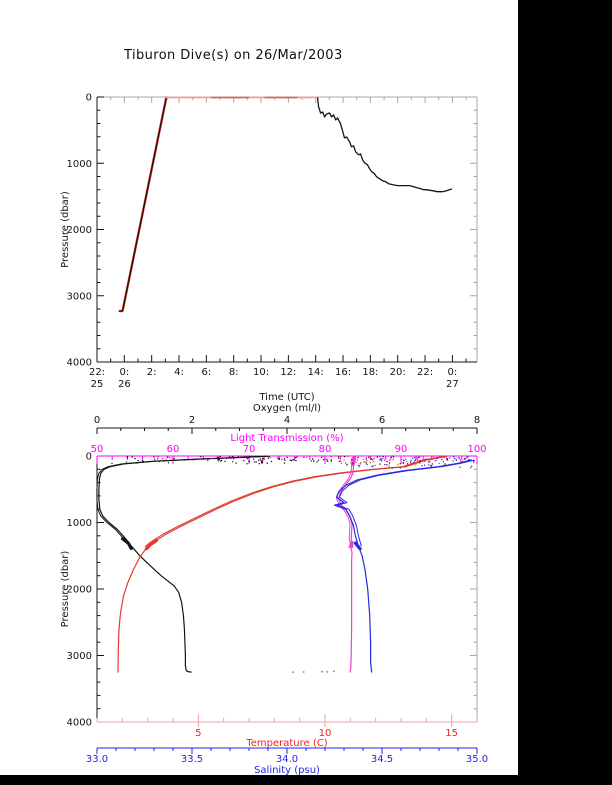 Image resolution: width=612 pixels, height=785 pixels. I want to click on pressure-tick-label: 4000, so click(79, 723).